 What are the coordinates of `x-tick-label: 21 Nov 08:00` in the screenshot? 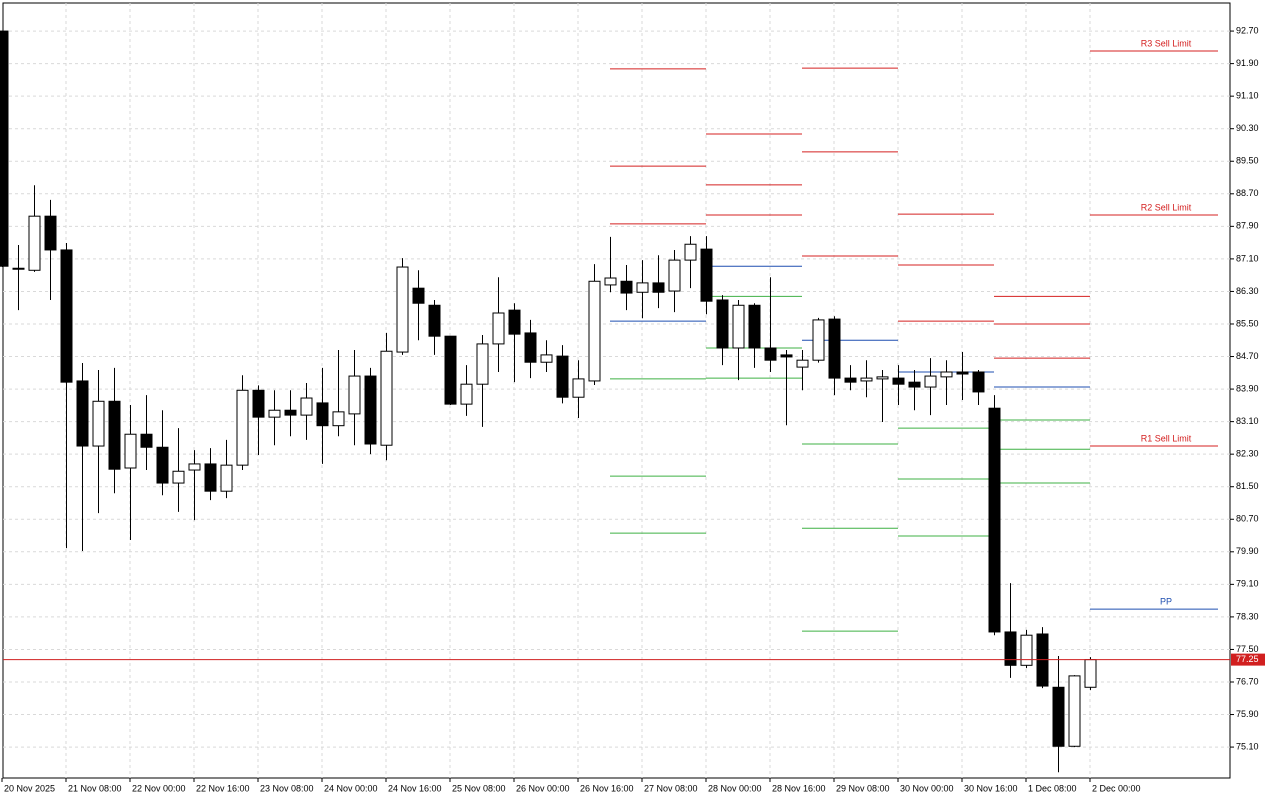 It's located at (95, 788).